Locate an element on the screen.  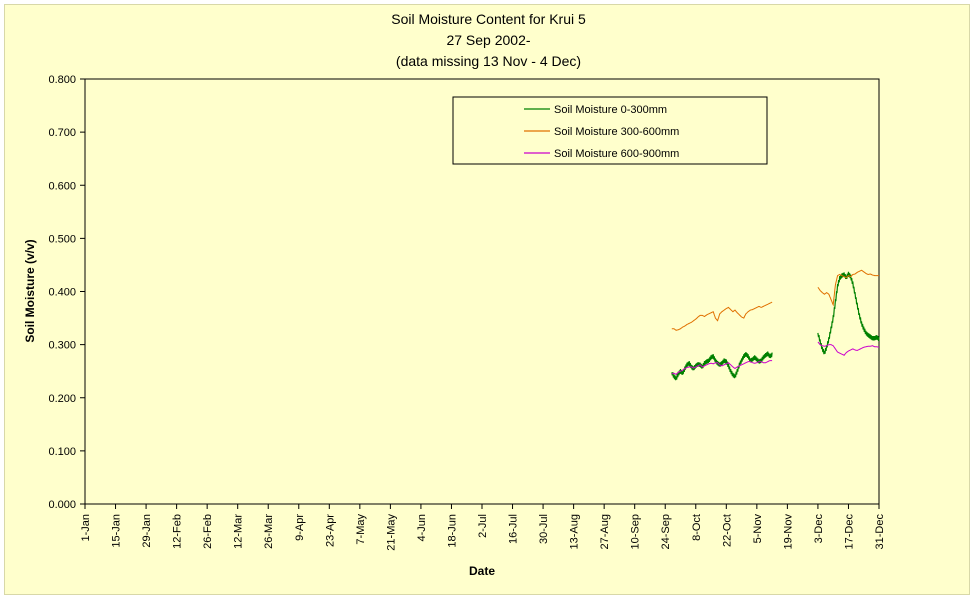
x-tick-label: 23-Apr is located at coordinates (330, 530).